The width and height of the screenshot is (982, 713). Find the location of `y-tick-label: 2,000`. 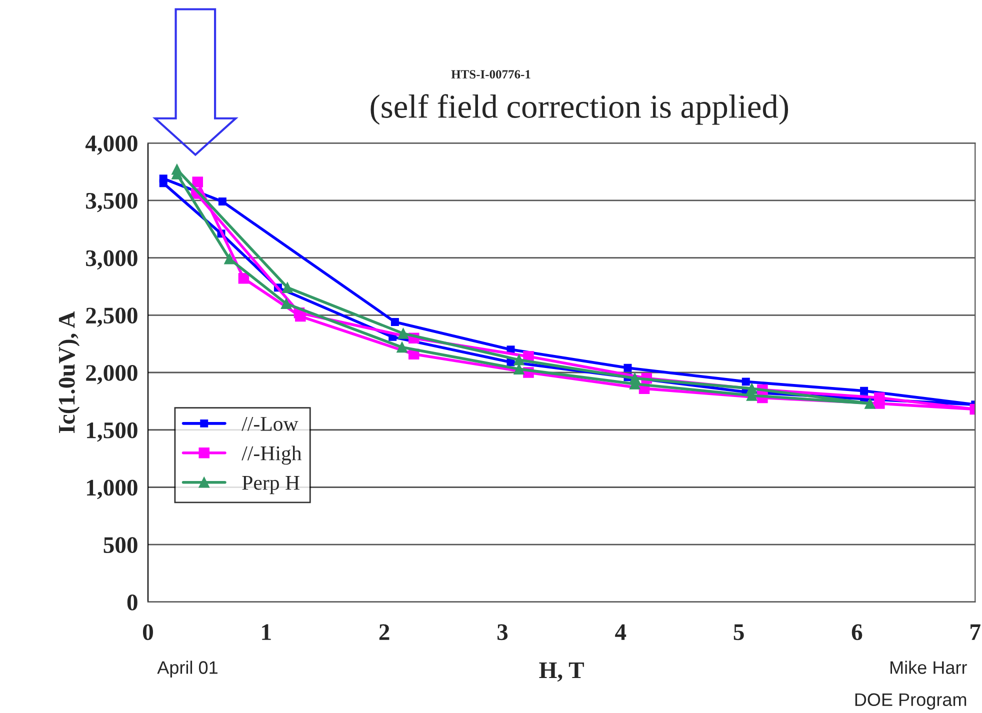

y-tick-label: 2,000 is located at coordinates (112, 374).